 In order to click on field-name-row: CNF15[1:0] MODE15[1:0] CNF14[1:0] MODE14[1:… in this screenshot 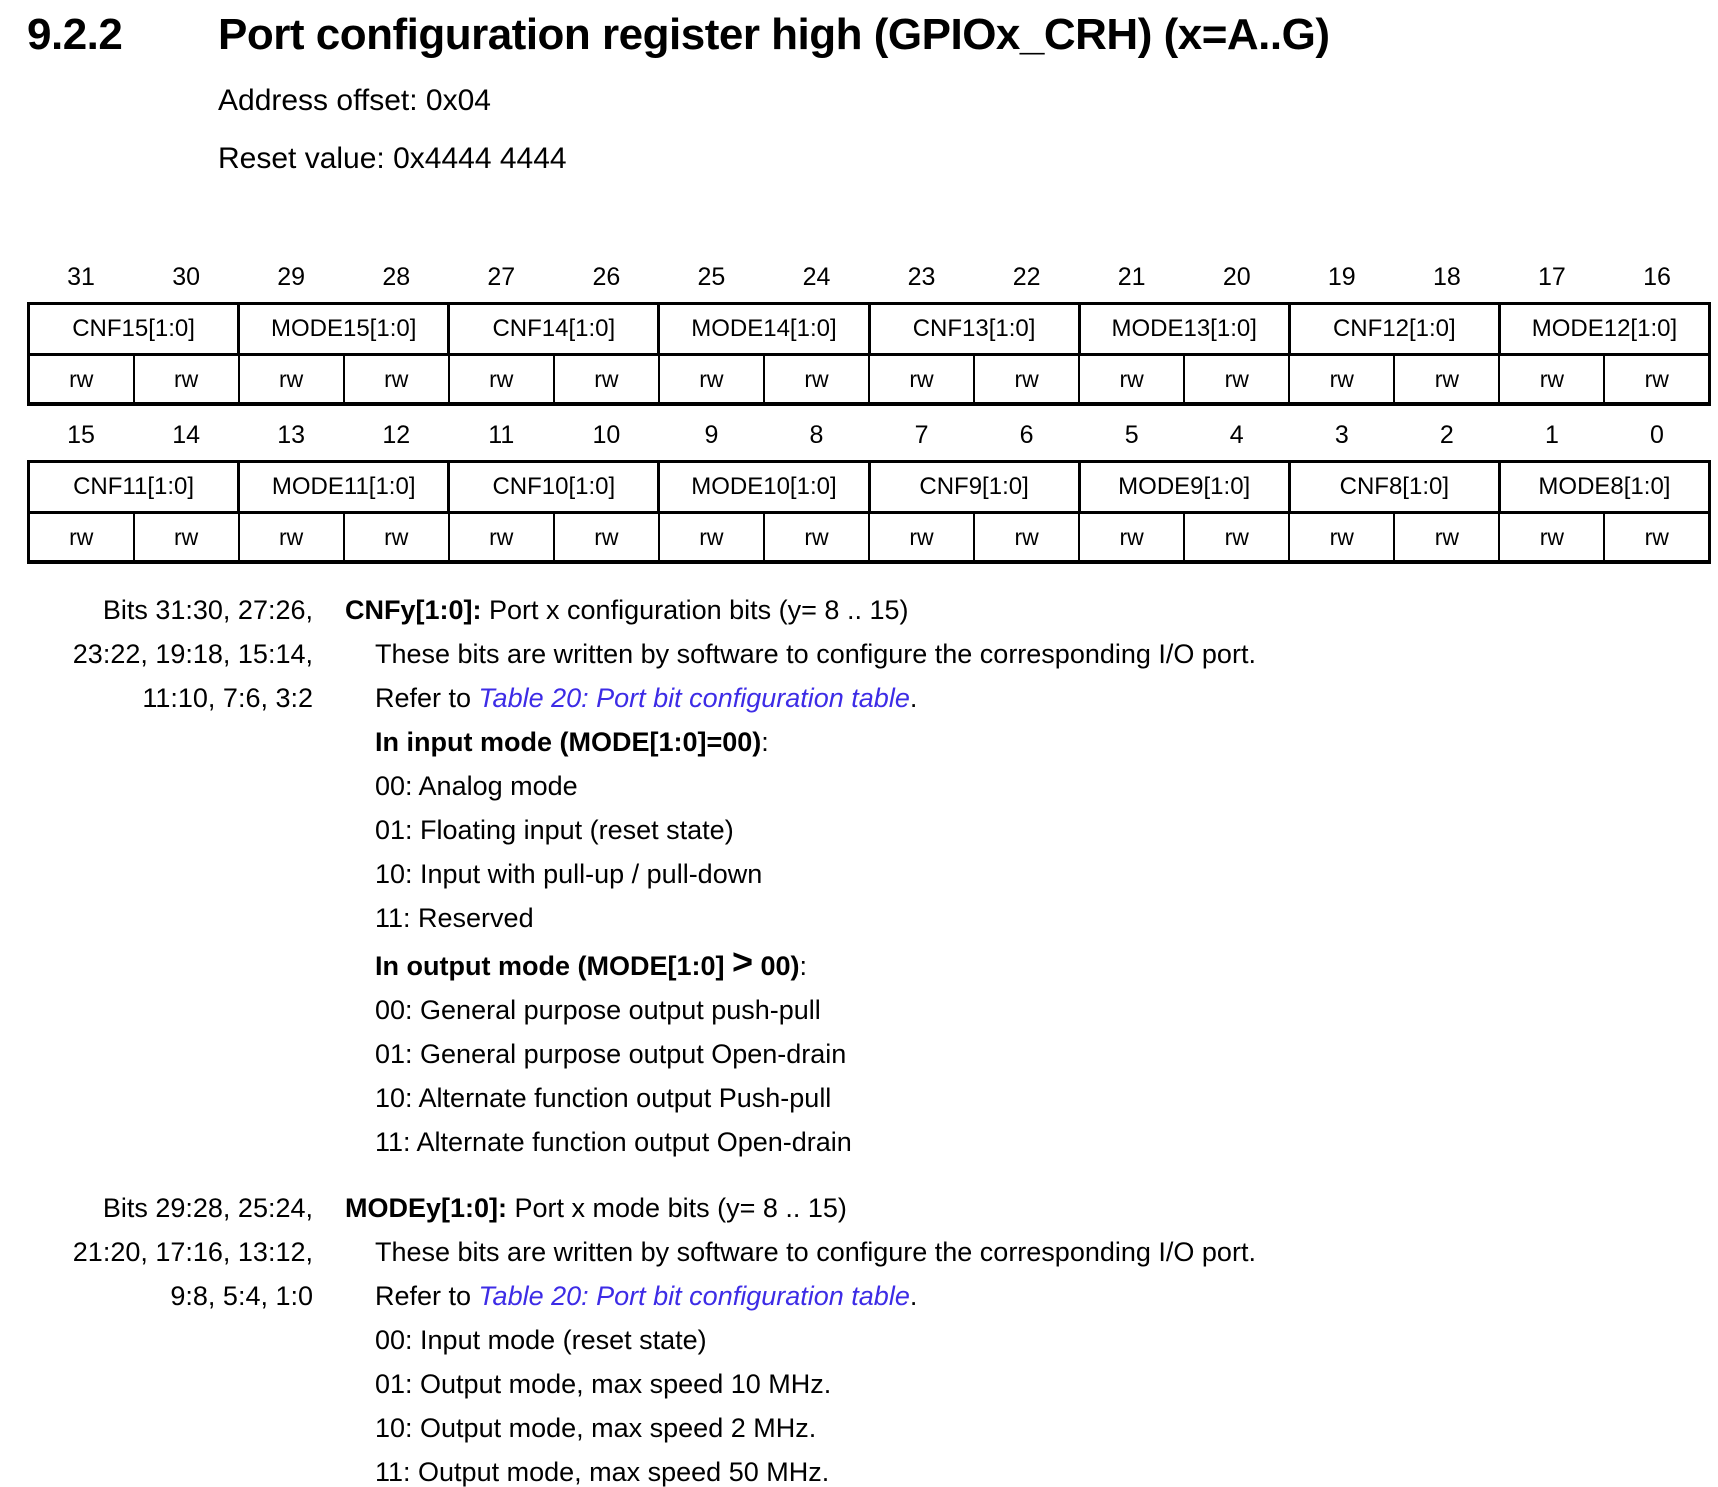, I will do `click(869, 329)`.